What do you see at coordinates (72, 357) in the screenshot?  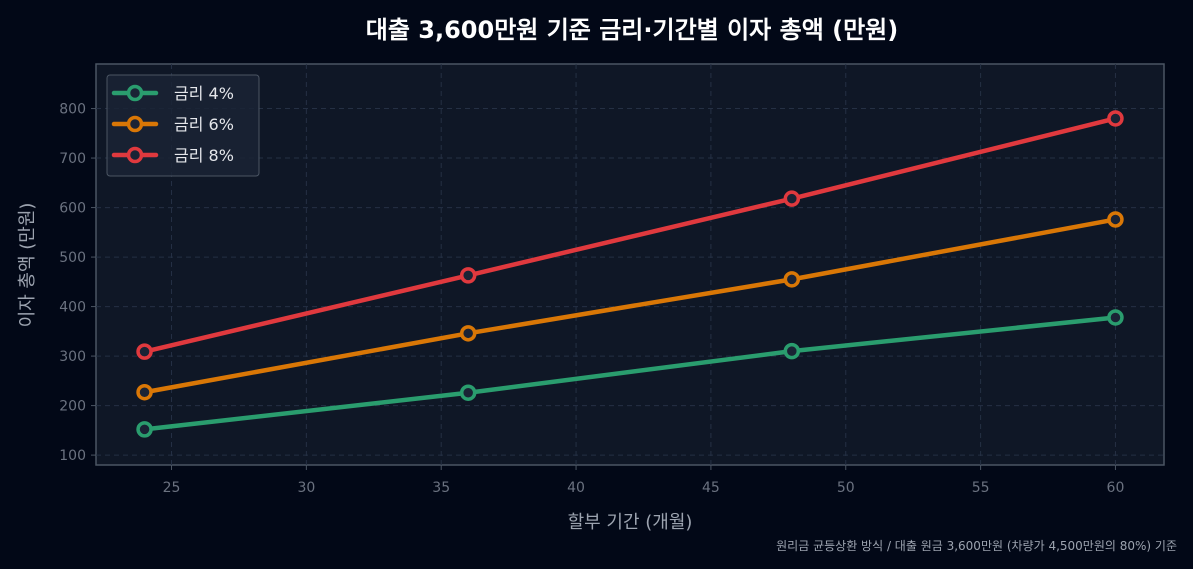 I see `y-tick-label: 300` at bounding box center [72, 357].